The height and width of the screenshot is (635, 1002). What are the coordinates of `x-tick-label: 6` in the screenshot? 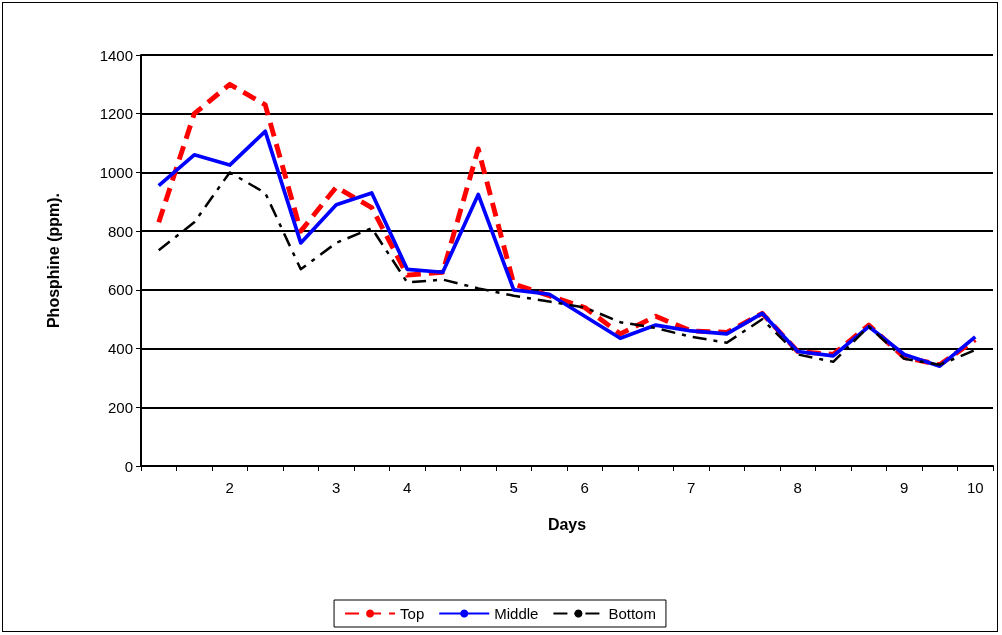 It's located at (584, 487).